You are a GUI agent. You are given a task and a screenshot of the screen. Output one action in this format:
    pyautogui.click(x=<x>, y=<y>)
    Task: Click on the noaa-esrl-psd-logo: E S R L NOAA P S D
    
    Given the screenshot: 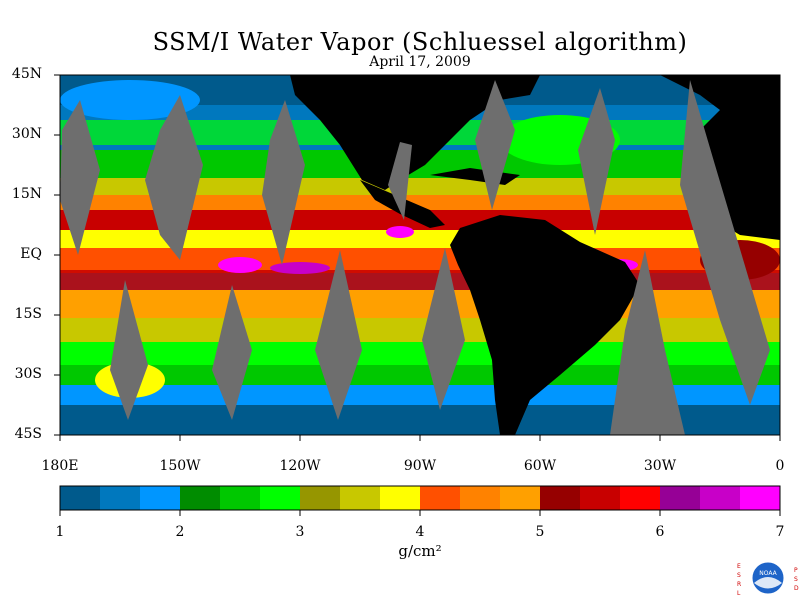 What is the action you would take?
    pyautogui.click(x=768, y=579)
    